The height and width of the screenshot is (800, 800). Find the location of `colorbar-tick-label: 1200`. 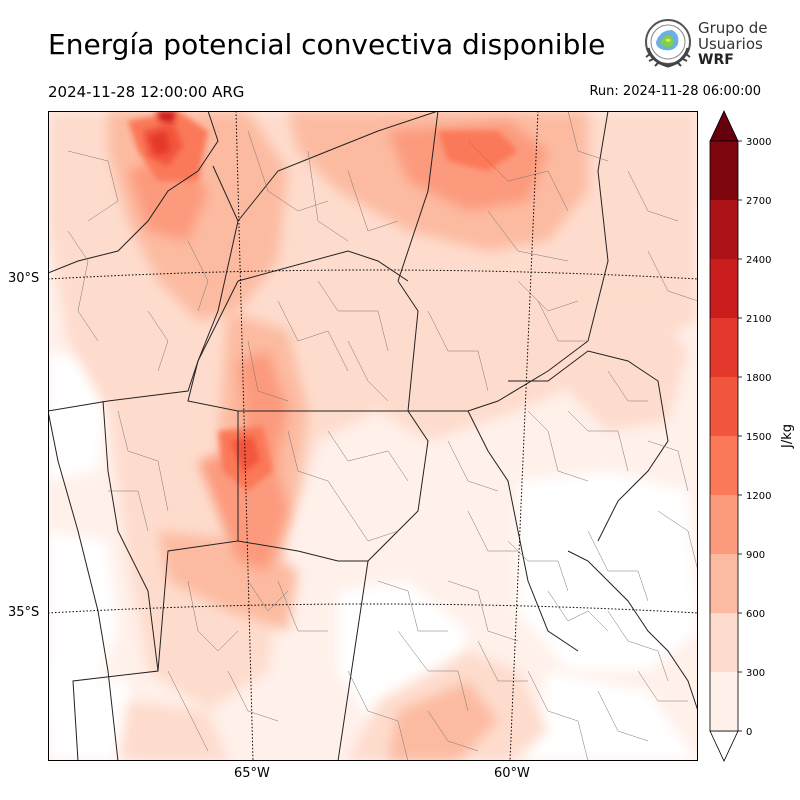

colorbar-tick-label: 1200 is located at coordinates (758, 496).